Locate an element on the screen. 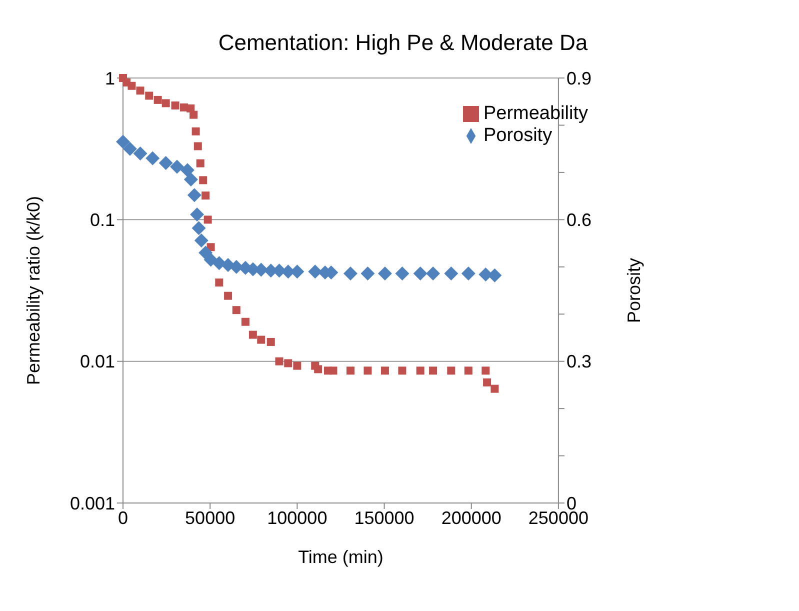  y-tick-label: 0.001 is located at coordinates (92, 503).